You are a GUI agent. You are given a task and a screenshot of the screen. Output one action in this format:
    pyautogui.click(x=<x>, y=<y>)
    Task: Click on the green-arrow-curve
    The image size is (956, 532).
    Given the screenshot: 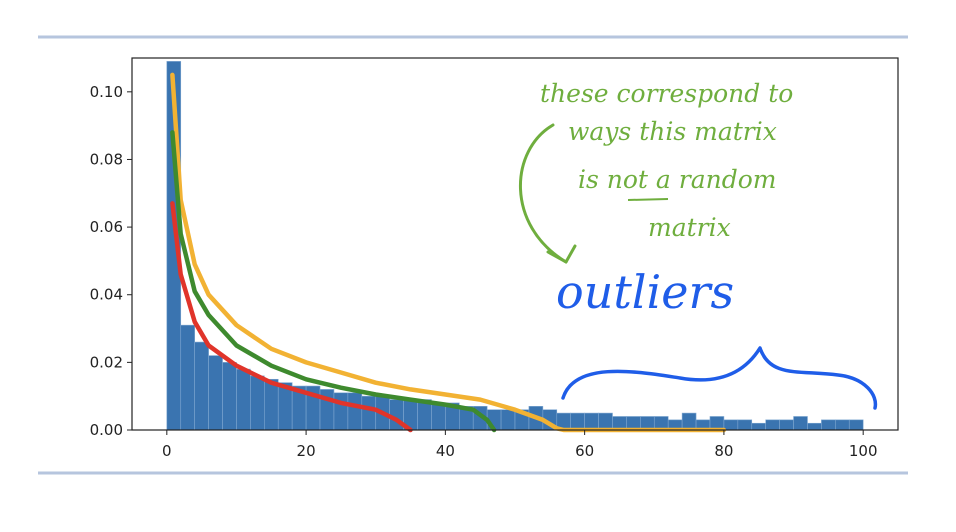 What is the action you would take?
    pyautogui.click(x=543, y=193)
    